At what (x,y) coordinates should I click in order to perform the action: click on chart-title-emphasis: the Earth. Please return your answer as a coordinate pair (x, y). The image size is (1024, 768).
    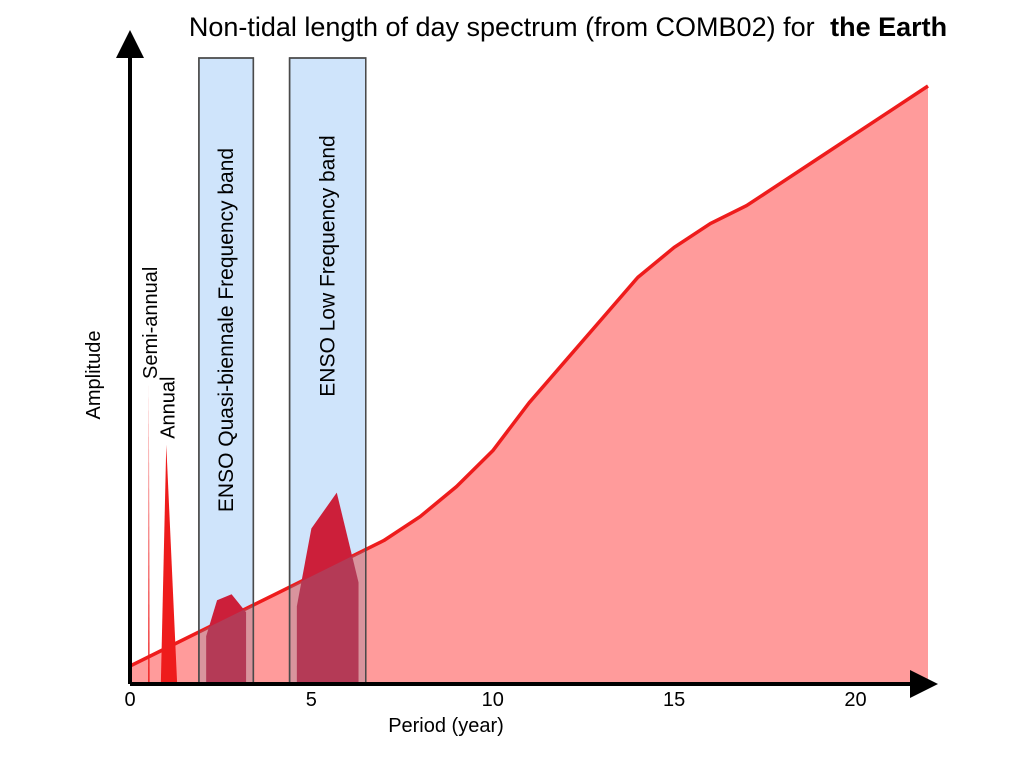
    Looking at the image, I should click on (888, 27).